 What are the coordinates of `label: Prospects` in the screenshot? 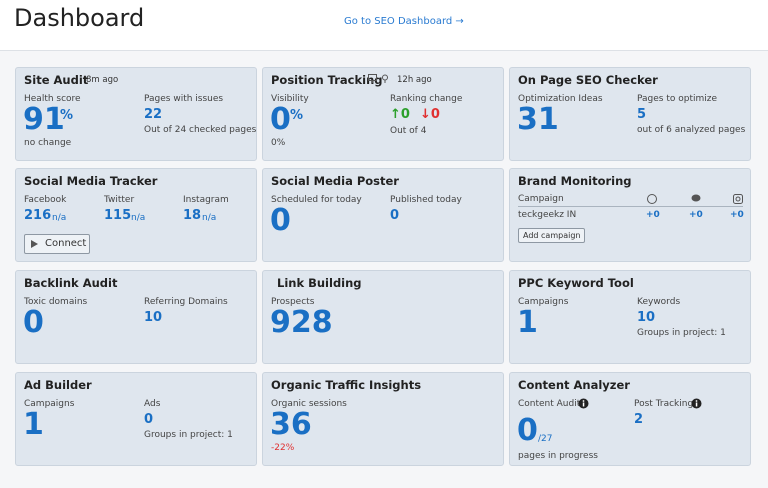 It's located at (293, 302).